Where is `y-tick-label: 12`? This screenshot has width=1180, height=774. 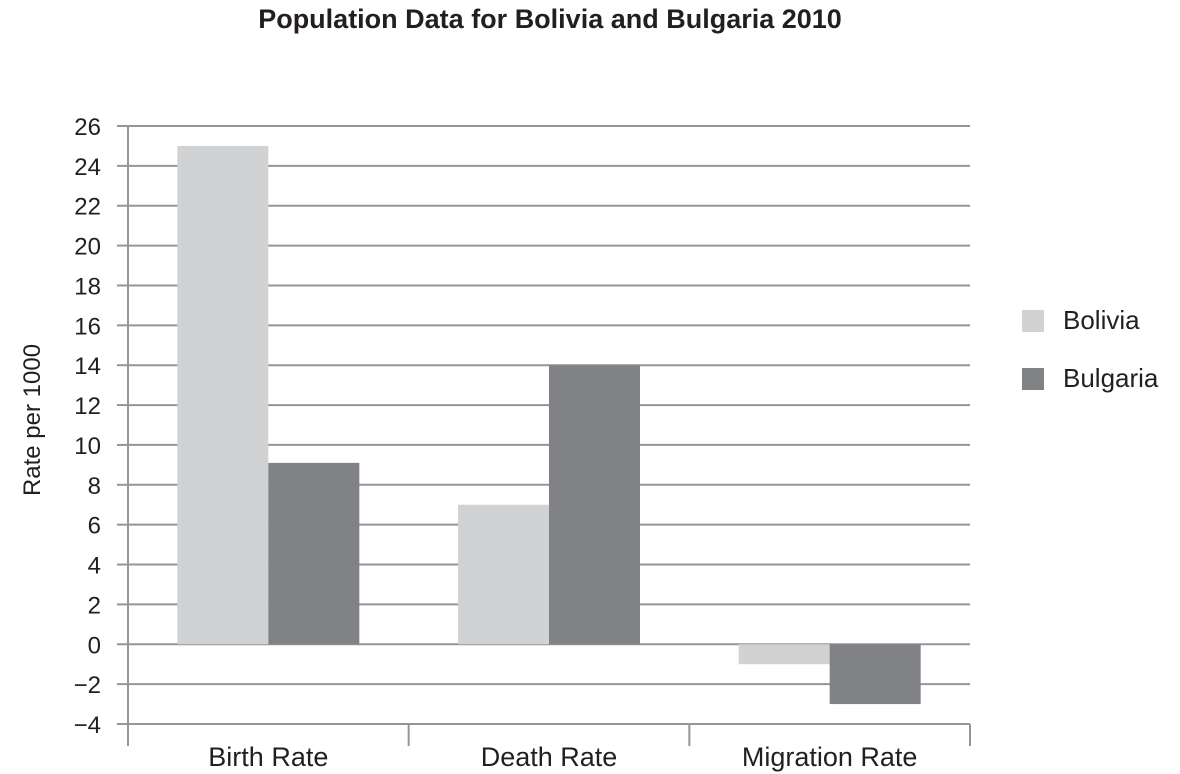 y-tick-label: 12 is located at coordinates (87, 406).